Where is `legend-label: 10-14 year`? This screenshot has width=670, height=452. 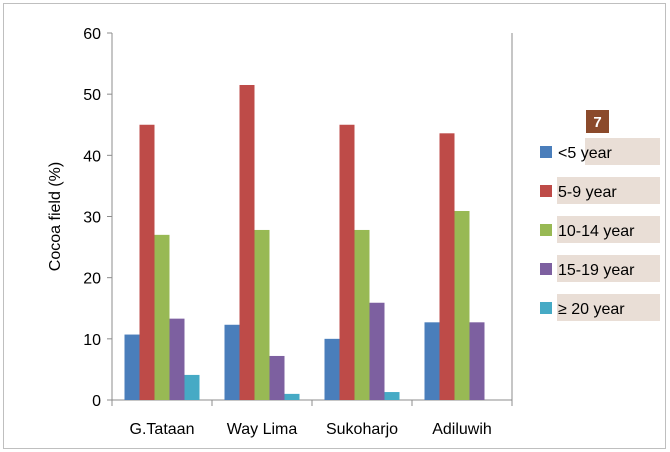
legend-label: 10-14 year is located at coordinates (596, 231).